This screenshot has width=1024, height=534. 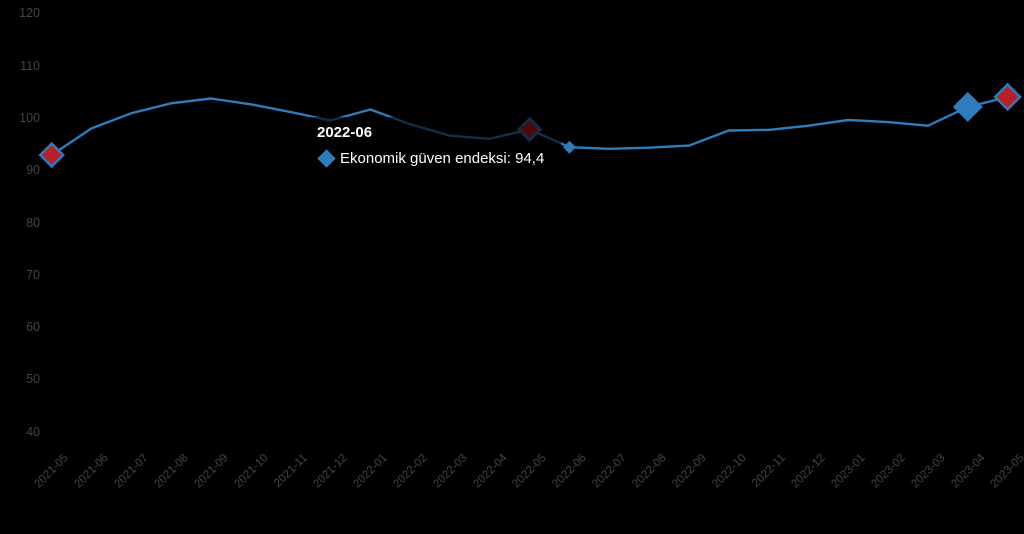 I want to click on y-axis-label-80: 80, so click(x=33, y=222).